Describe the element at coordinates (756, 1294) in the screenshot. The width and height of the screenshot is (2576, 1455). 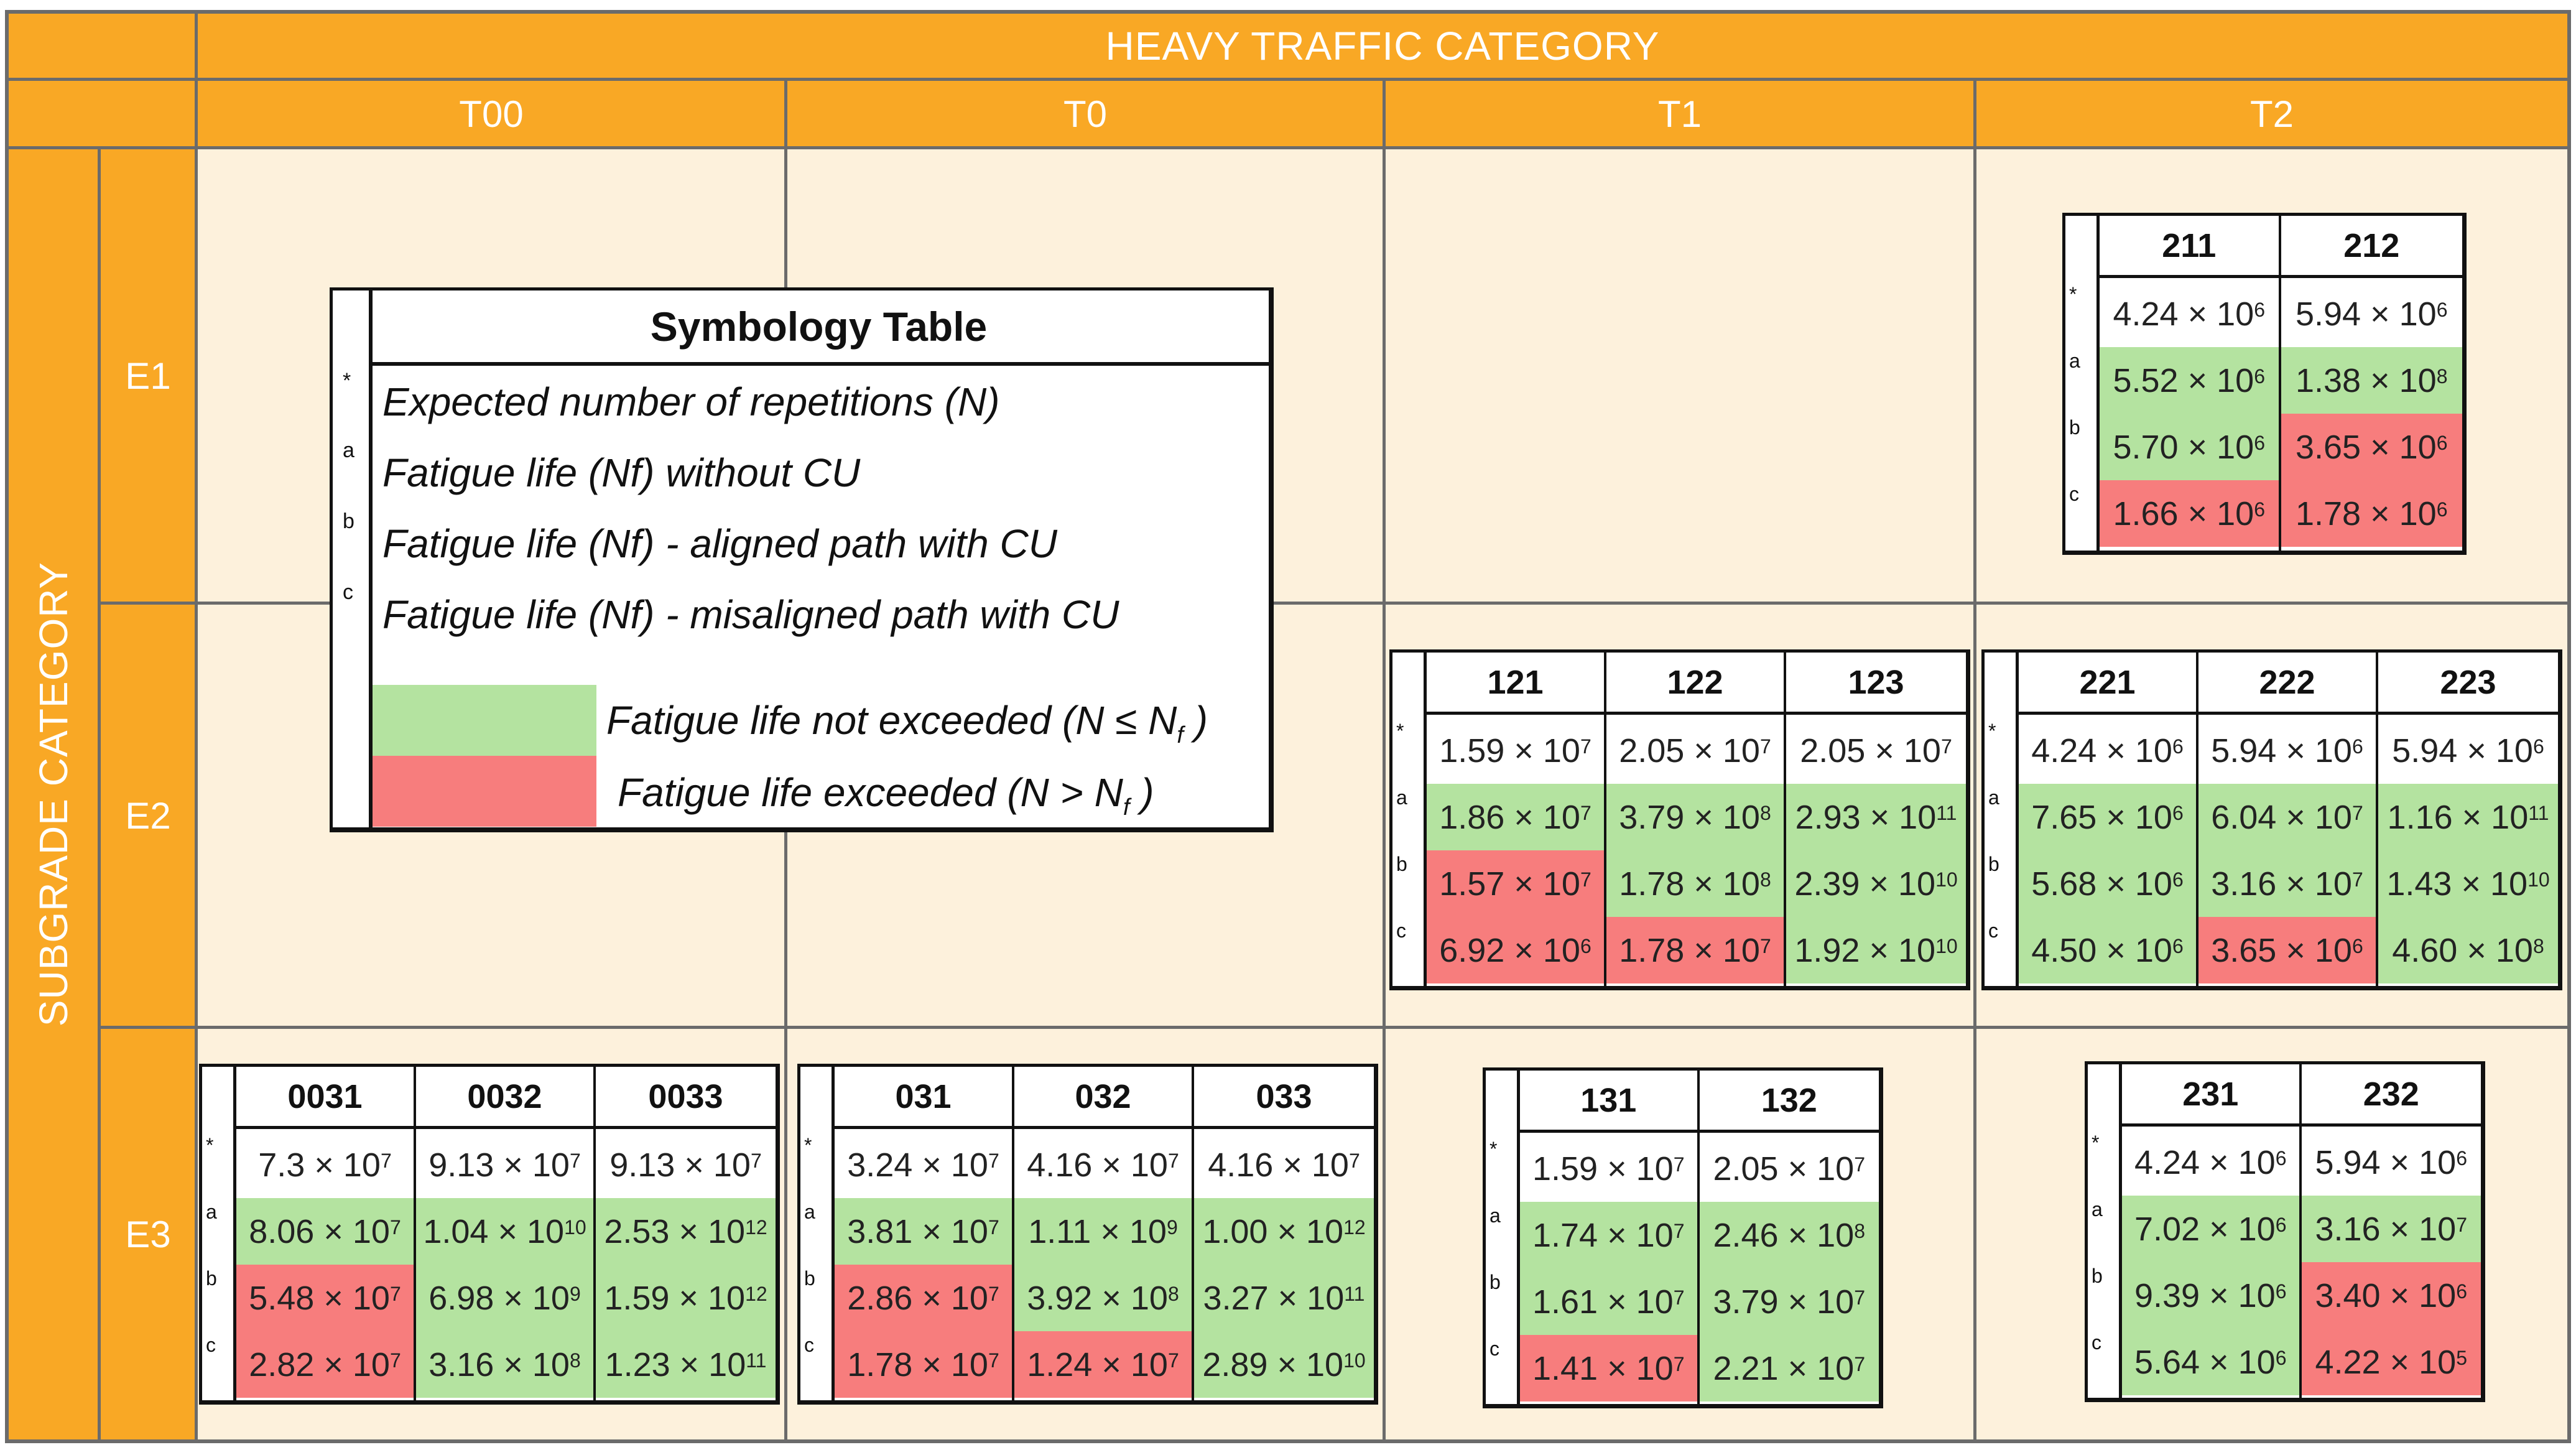
I see `cell-exponent: 12` at that location.